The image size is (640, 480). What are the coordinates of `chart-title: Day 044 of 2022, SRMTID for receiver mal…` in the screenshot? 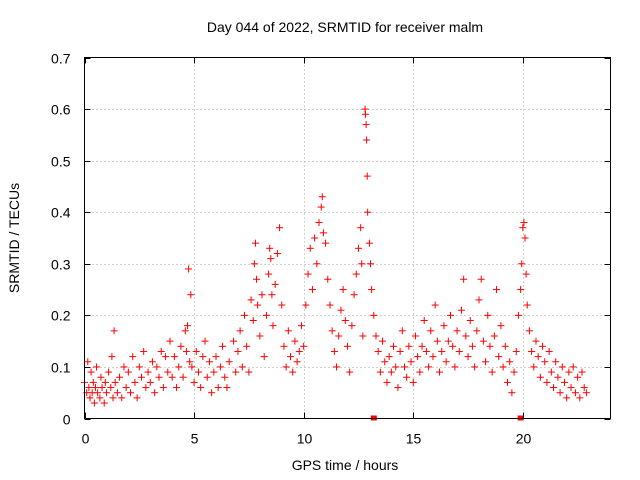 It's located at (345, 27).